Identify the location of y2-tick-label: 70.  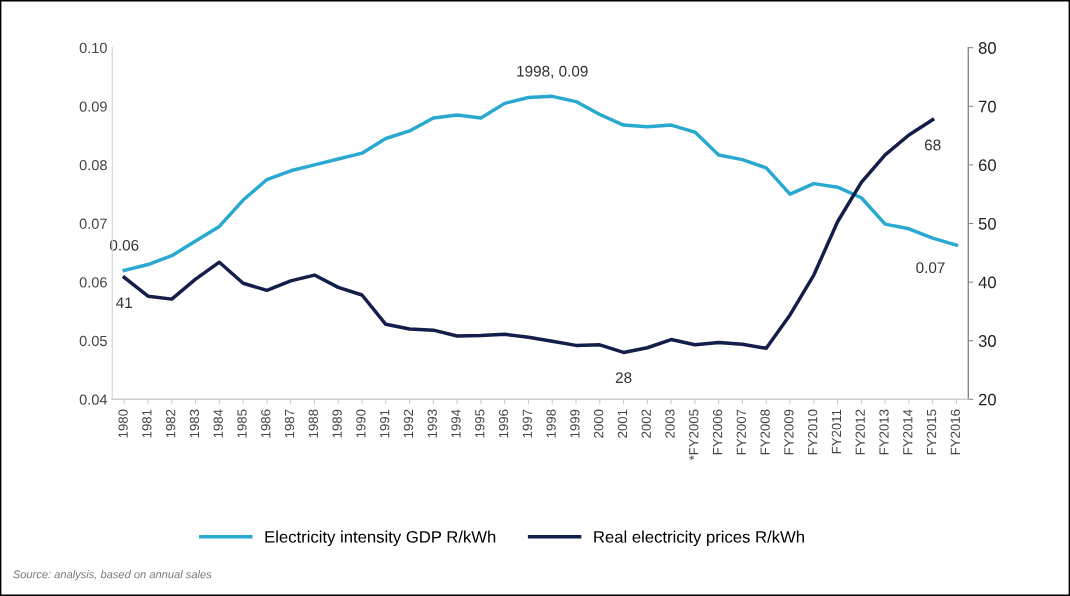
(987, 106).